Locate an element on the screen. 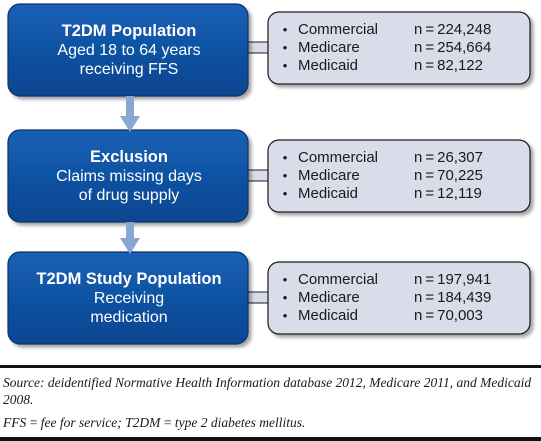 This screenshot has height=441, width=541. count-row: • Medicaid n = 12,119 is located at coordinates (400, 194).